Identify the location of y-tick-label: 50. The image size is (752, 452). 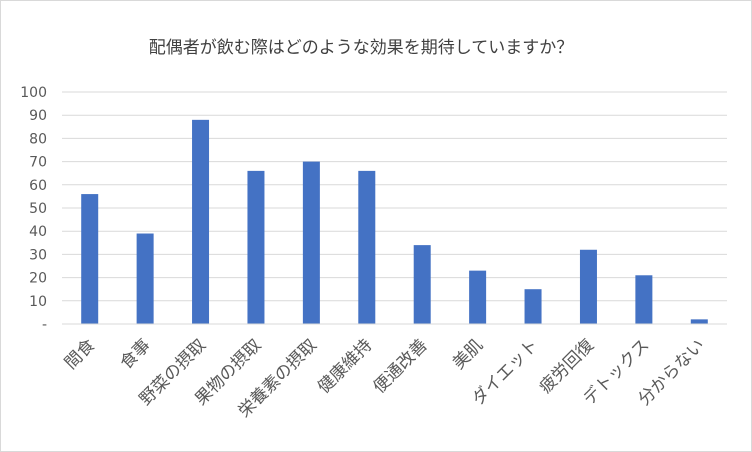
(38, 209).